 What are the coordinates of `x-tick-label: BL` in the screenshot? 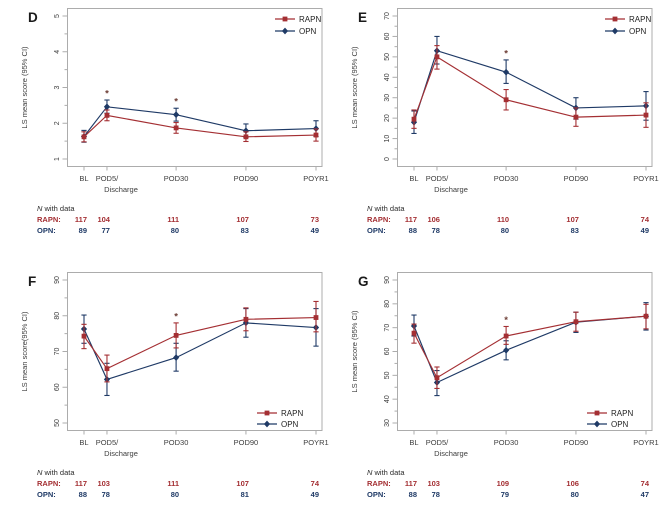 It's located at (83, 442).